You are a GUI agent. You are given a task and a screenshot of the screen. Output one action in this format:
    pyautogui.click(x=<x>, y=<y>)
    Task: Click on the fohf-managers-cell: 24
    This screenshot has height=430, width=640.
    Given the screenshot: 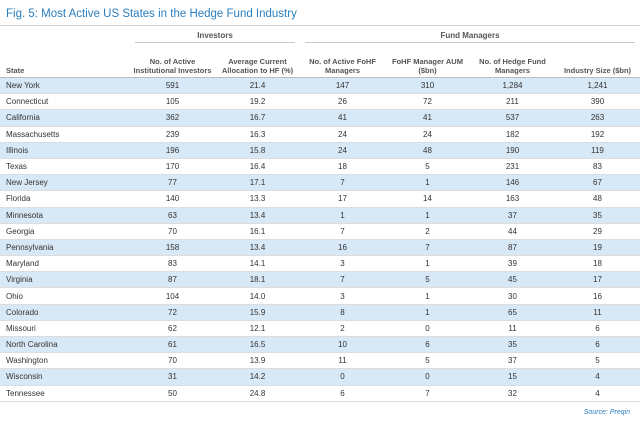 What is the action you would take?
    pyautogui.click(x=342, y=150)
    